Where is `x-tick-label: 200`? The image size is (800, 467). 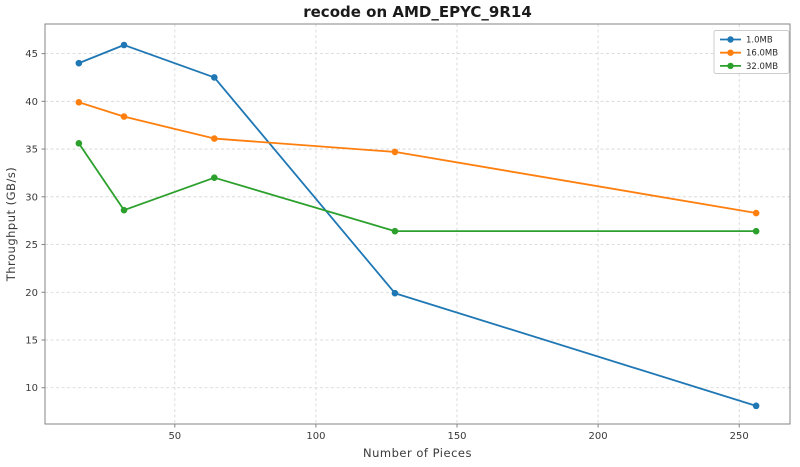
x-tick-label: 200 is located at coordinates (598, 436).